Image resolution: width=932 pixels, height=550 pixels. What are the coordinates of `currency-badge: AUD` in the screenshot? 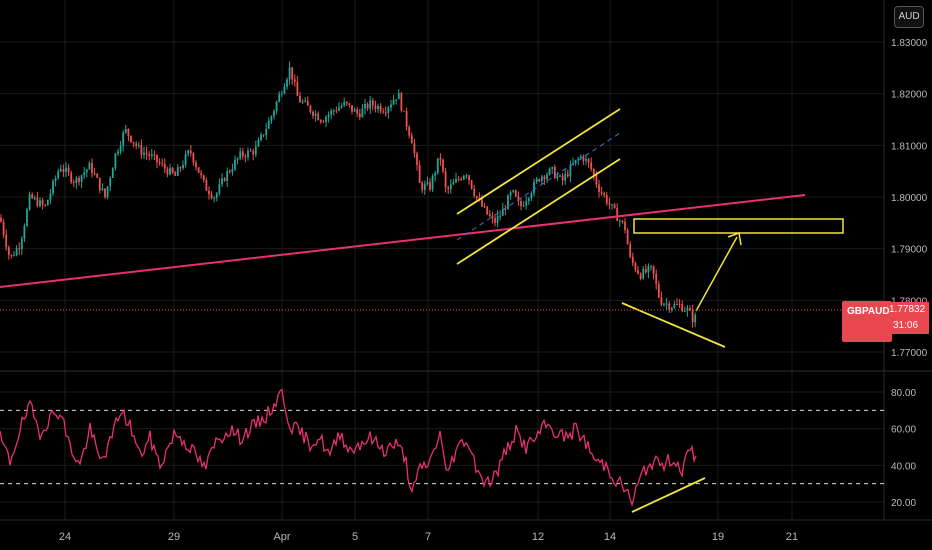 It's located at (909, 17).